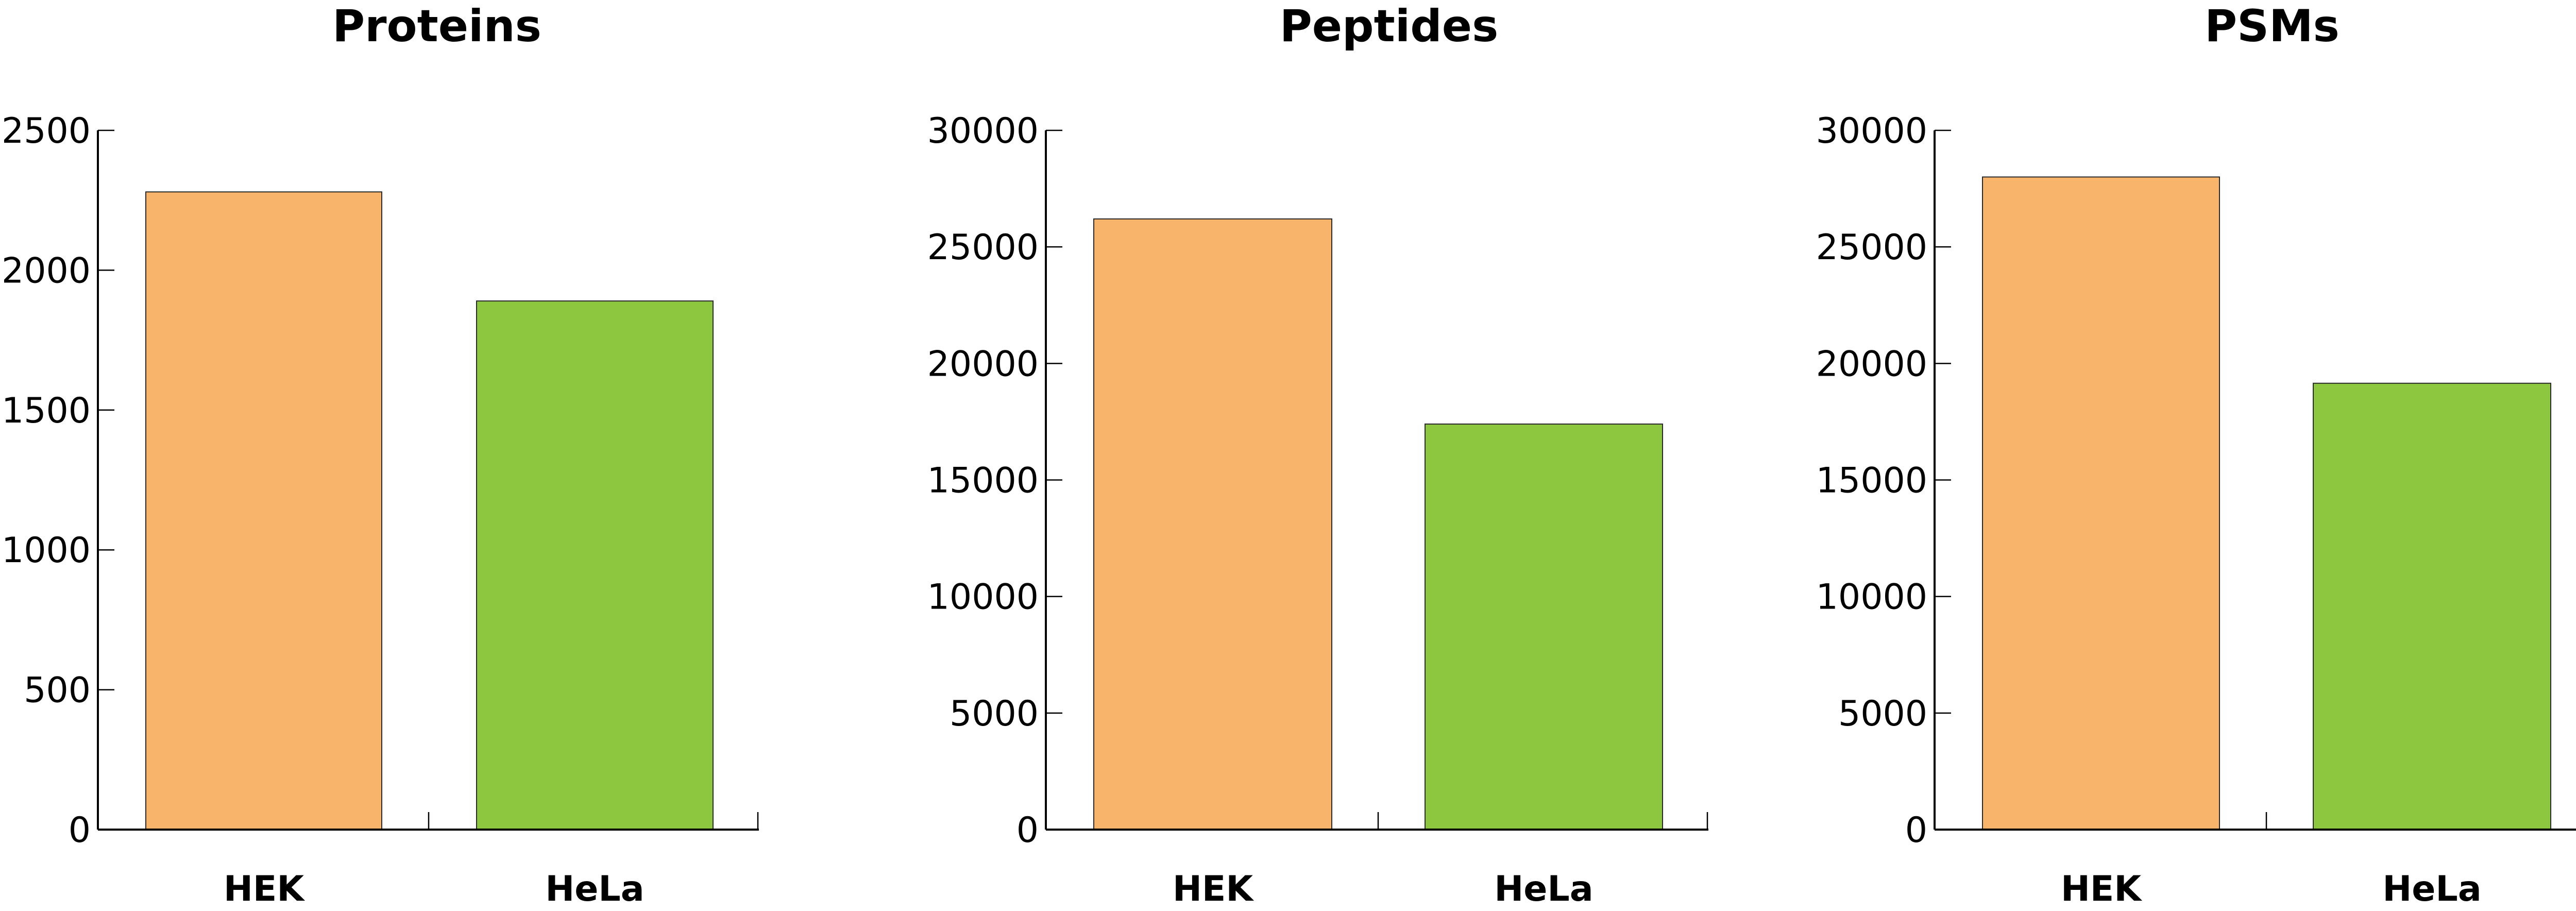  I want to click on chart-title: Proteins, so click(436, 26).